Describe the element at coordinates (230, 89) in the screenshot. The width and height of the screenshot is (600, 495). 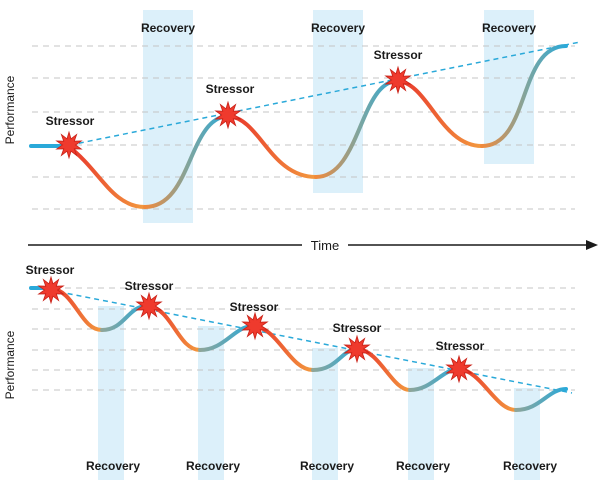
I see `top-stressor-label-2: Stressor` at that location.